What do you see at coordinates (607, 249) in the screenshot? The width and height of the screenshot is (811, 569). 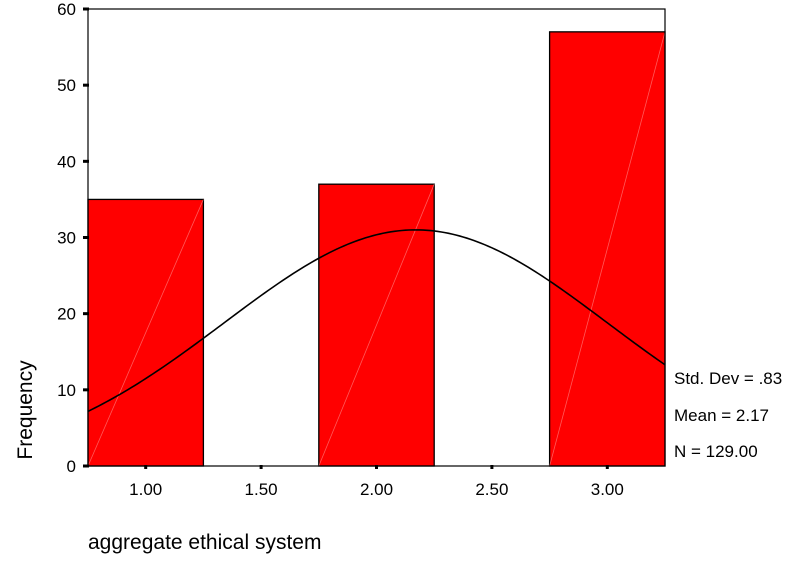 I see `bar-highlight-3.00` at bounding box center [607, 249].